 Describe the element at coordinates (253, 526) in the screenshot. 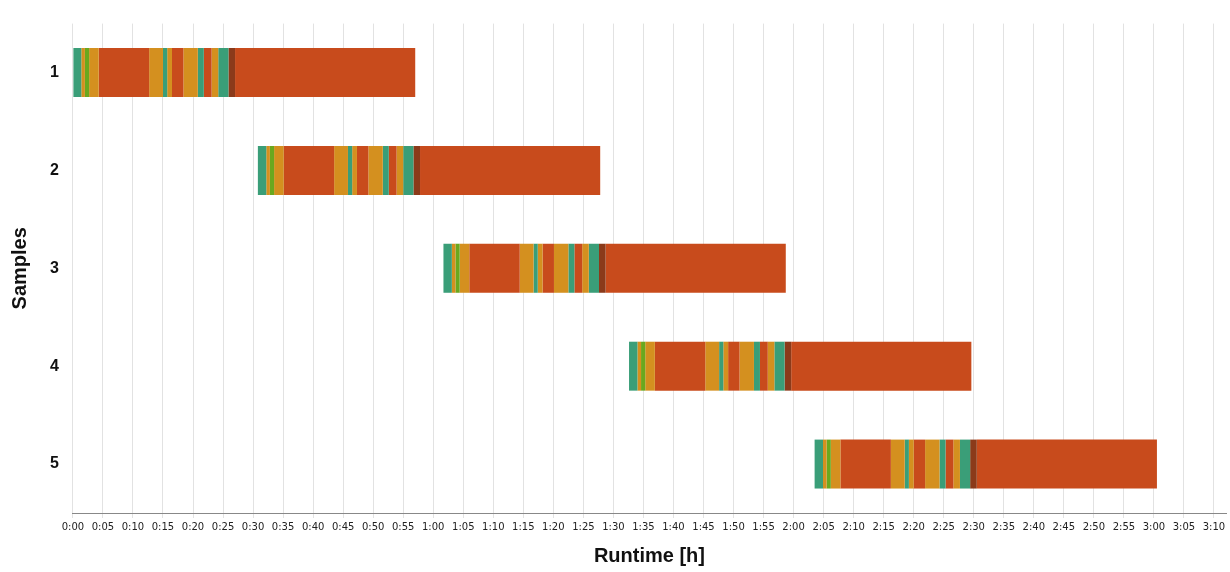

I see `x-tick-label: 0:30` at that location.